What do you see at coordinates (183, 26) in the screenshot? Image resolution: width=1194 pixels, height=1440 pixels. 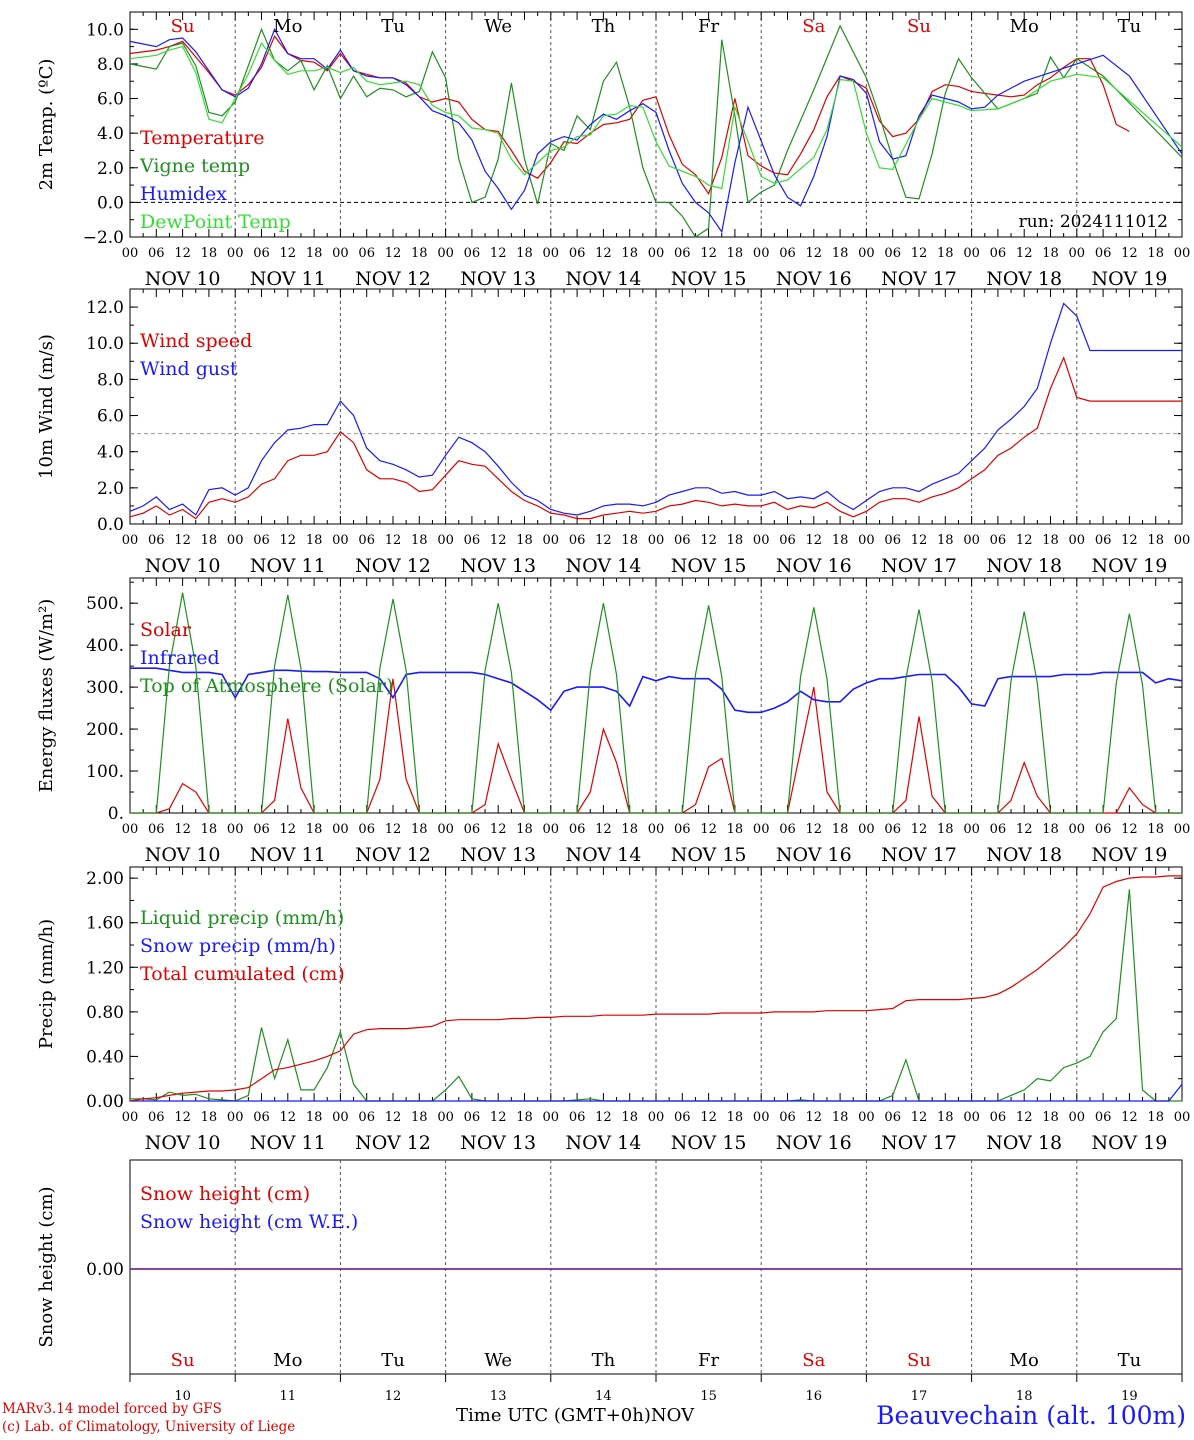 I see `day-name-label: Su` at bounding box center [183, 26].